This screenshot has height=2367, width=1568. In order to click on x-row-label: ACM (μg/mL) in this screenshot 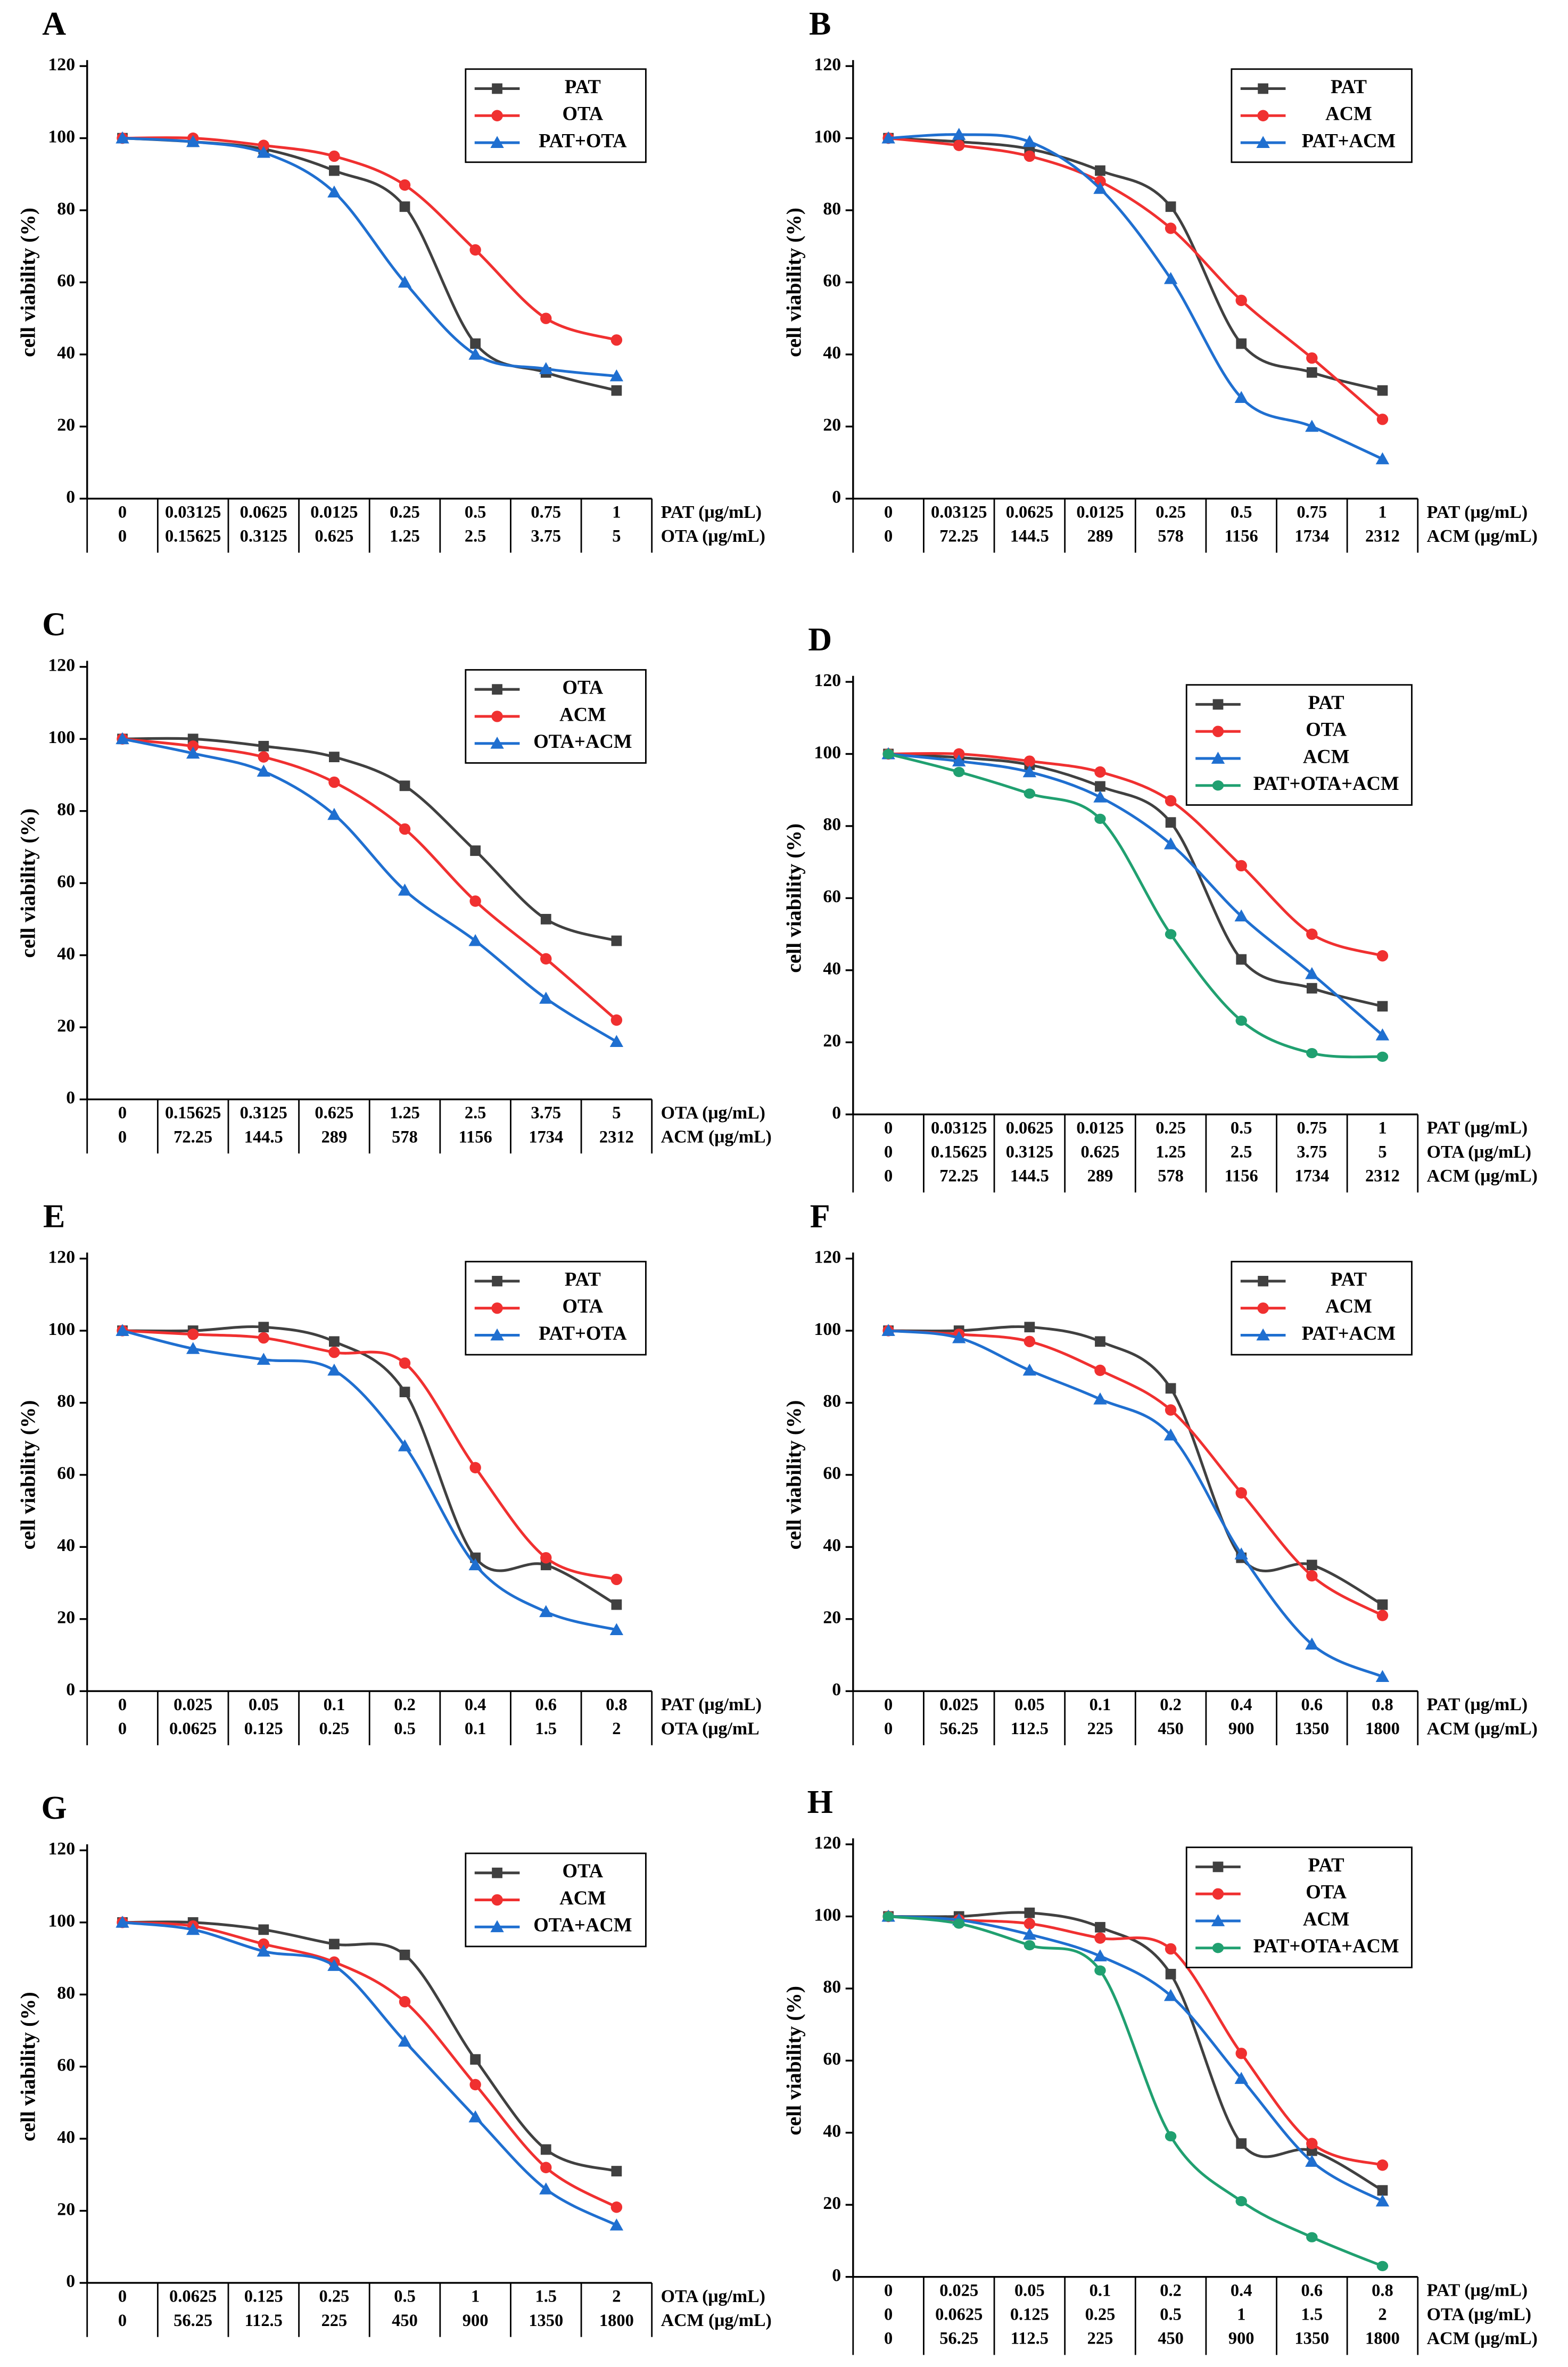, I will do `click(1482, 2339)`.